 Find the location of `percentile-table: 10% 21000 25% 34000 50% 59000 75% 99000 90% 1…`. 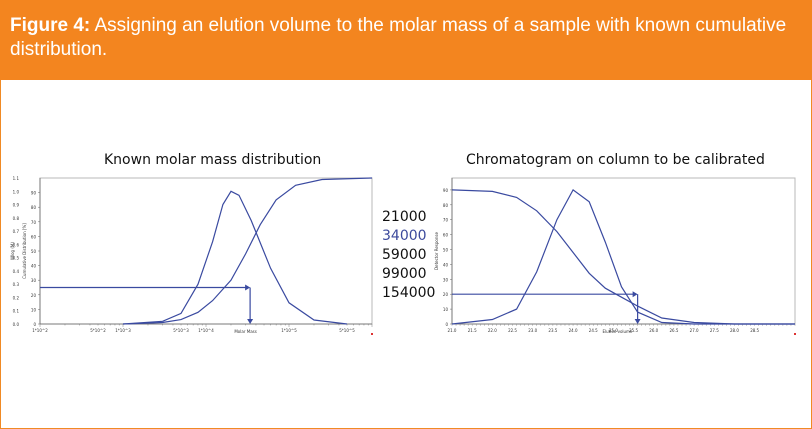

percentile-table: 10% 21000 25% 34000 50% 59000 75% 99000 90% 1… is located at coordinates (388, 255).